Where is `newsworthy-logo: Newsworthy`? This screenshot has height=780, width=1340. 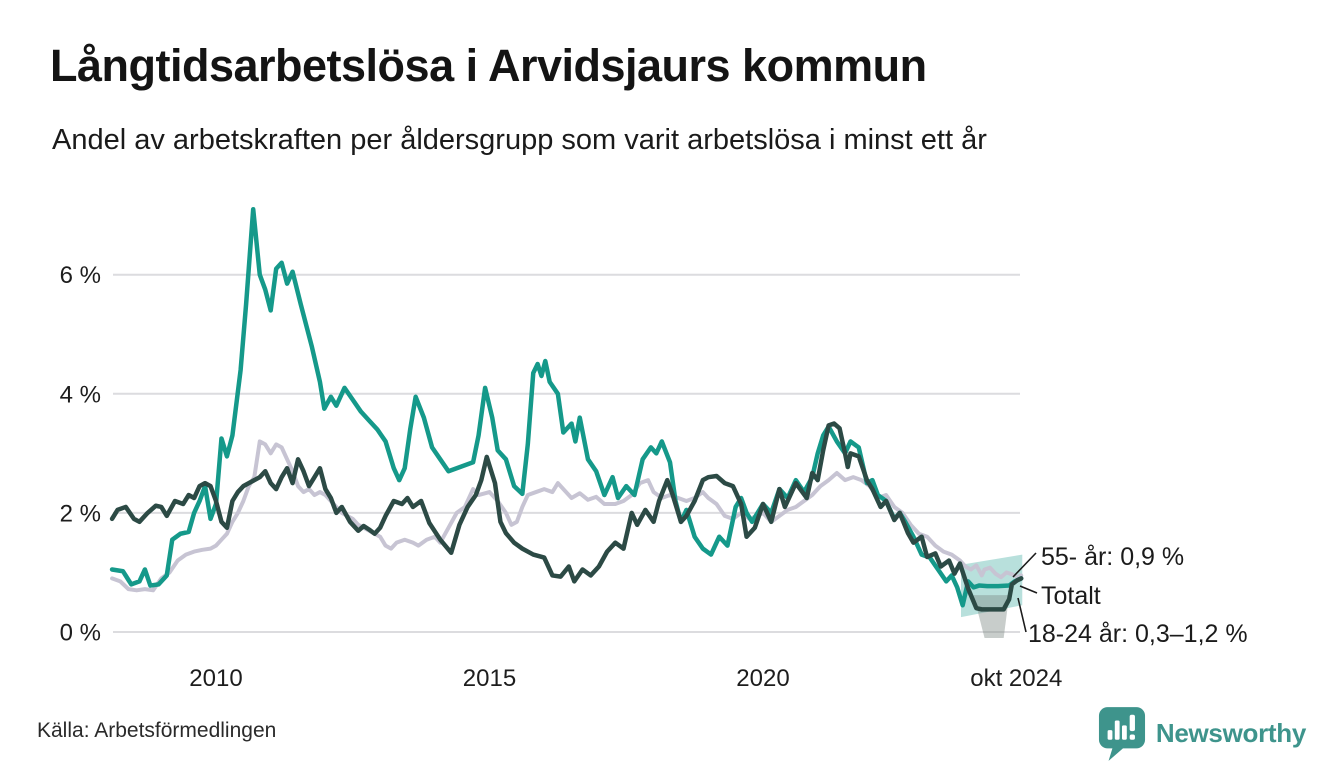
newsworthy-logo: Newsworthy is located at coordinates (1202, 733).